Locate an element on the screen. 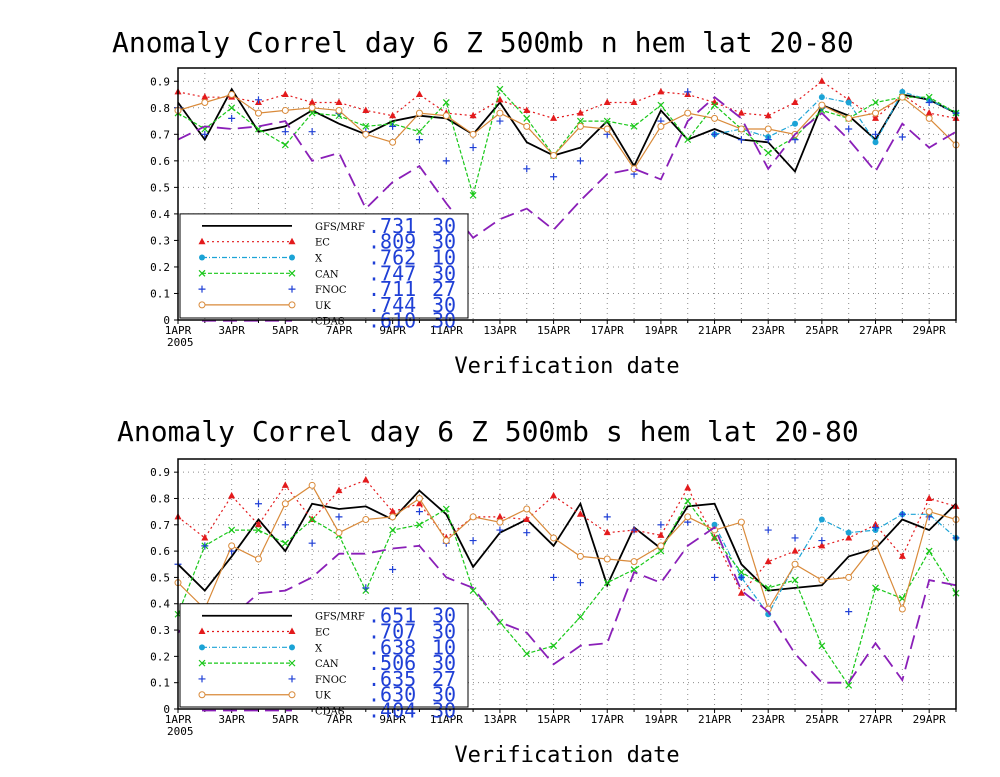 This screenshot has height=777, width=1000. legend-name: CDAS is located at coordinates (330, 712).